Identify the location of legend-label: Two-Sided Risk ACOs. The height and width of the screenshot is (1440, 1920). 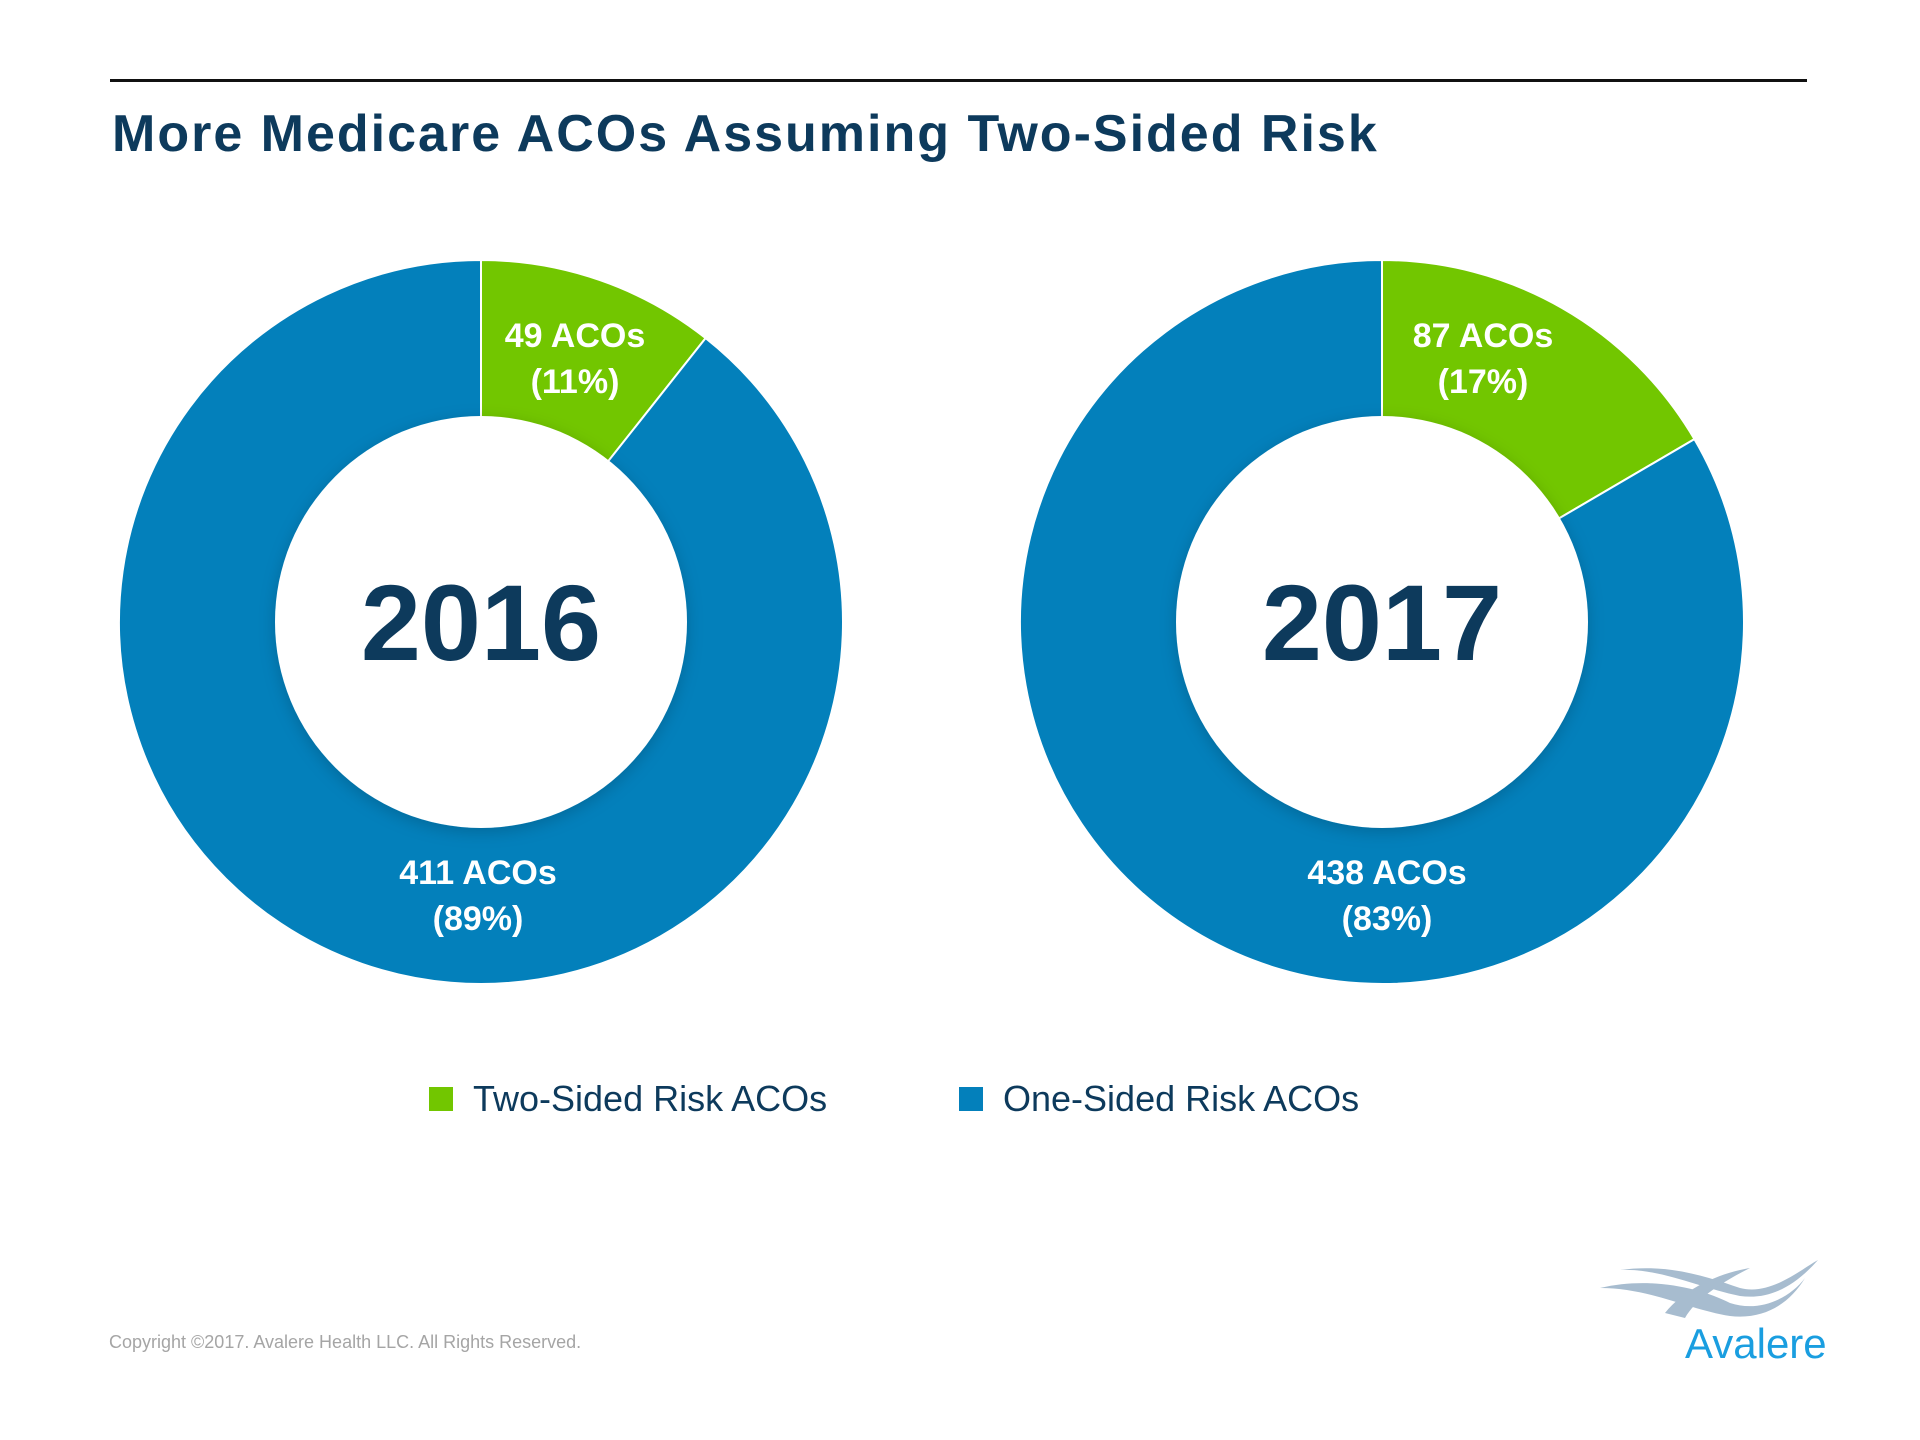
(650, 1098).